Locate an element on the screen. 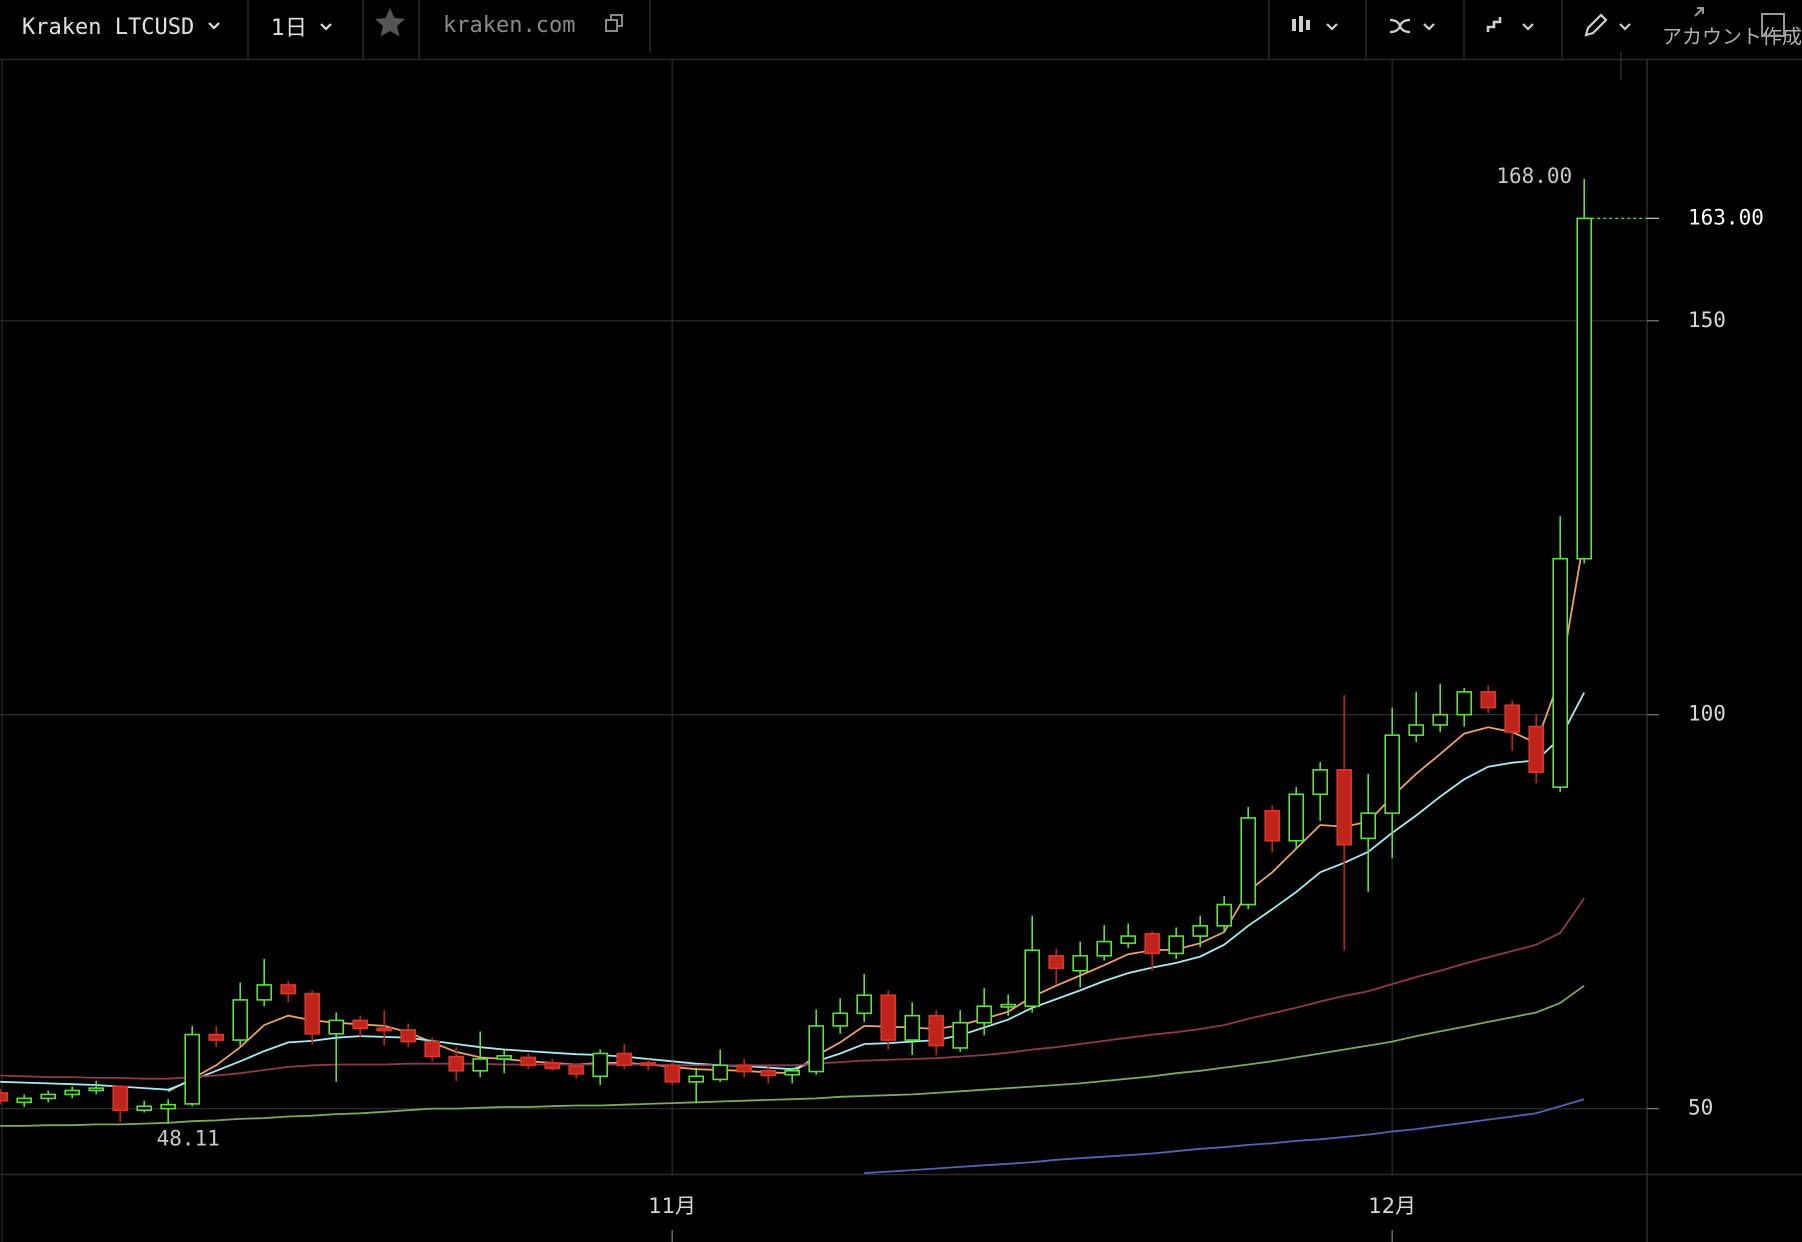 The height and width of the screenshot is (1242, 1802). max-price-label: 168.00 is located at coordinates (1534, 176).